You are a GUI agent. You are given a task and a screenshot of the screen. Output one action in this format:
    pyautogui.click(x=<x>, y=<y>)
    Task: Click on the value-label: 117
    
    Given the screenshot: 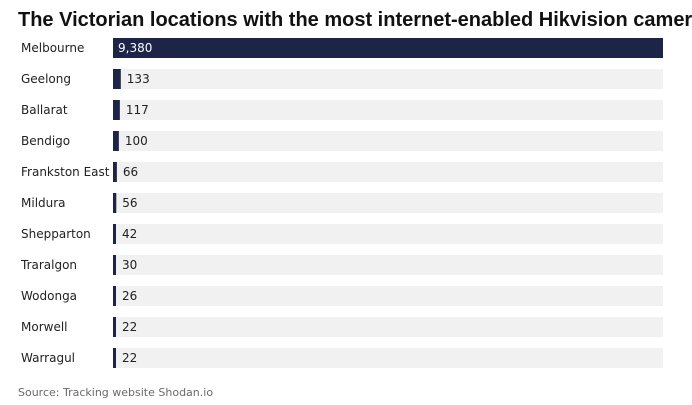 What is the action you would take?
    pyautogui.click(x=137, y=110)
    